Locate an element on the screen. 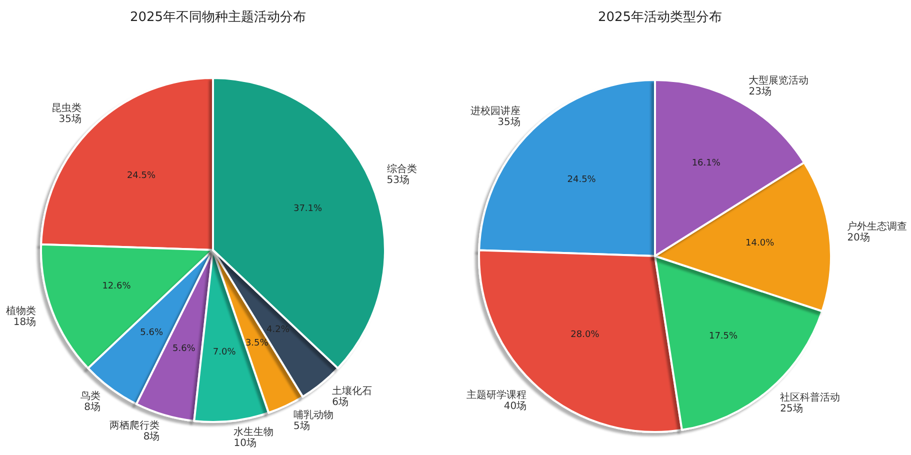 The image size is (911, 455). slice-label: 综合类 53场 is located at coordinates (401, 174).